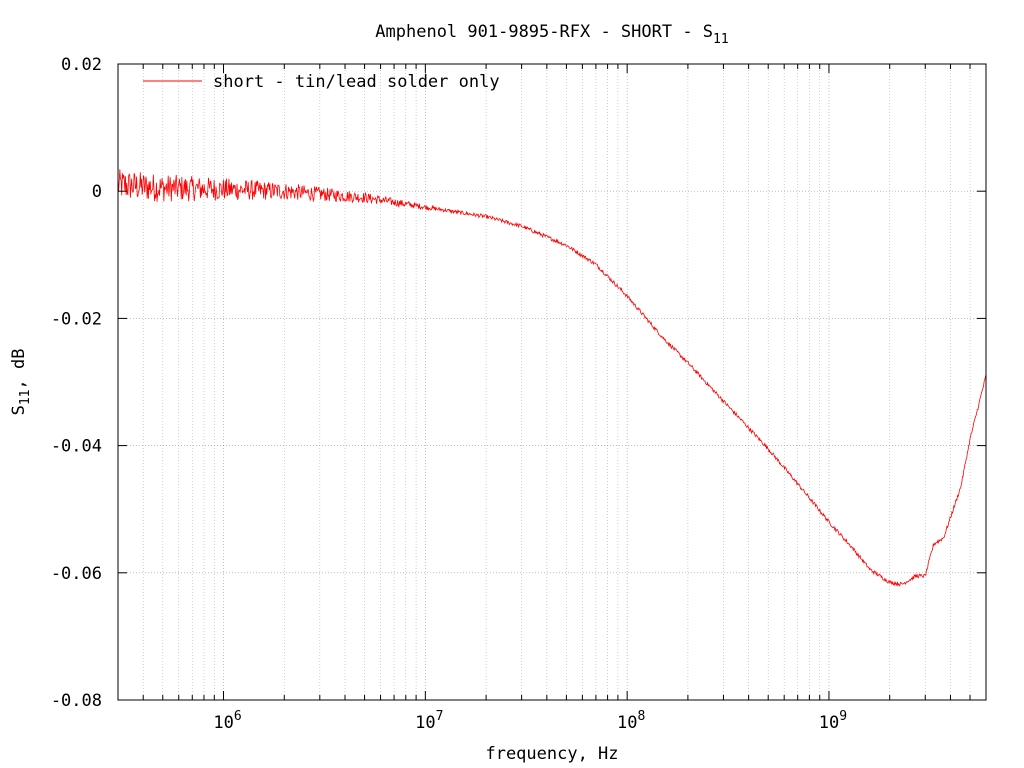  I want to click on x-tick-label: 10⁸, so click(631, 721).